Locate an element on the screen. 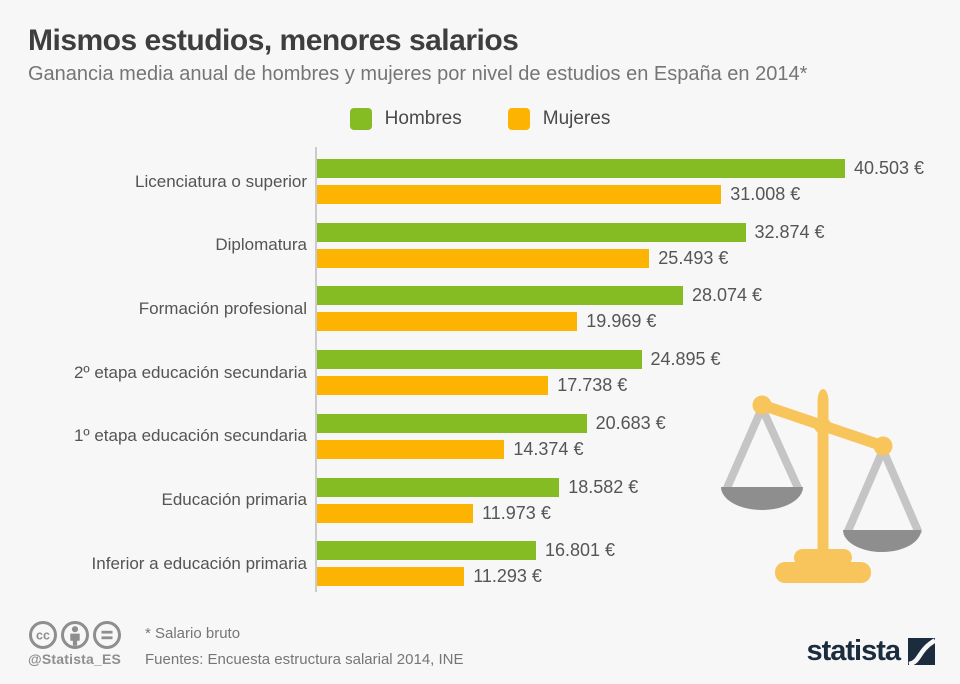 Image resolution: width=960 pixels, height=684 pixels. value-label: 17.738 € is located at coordinates (592, 385).